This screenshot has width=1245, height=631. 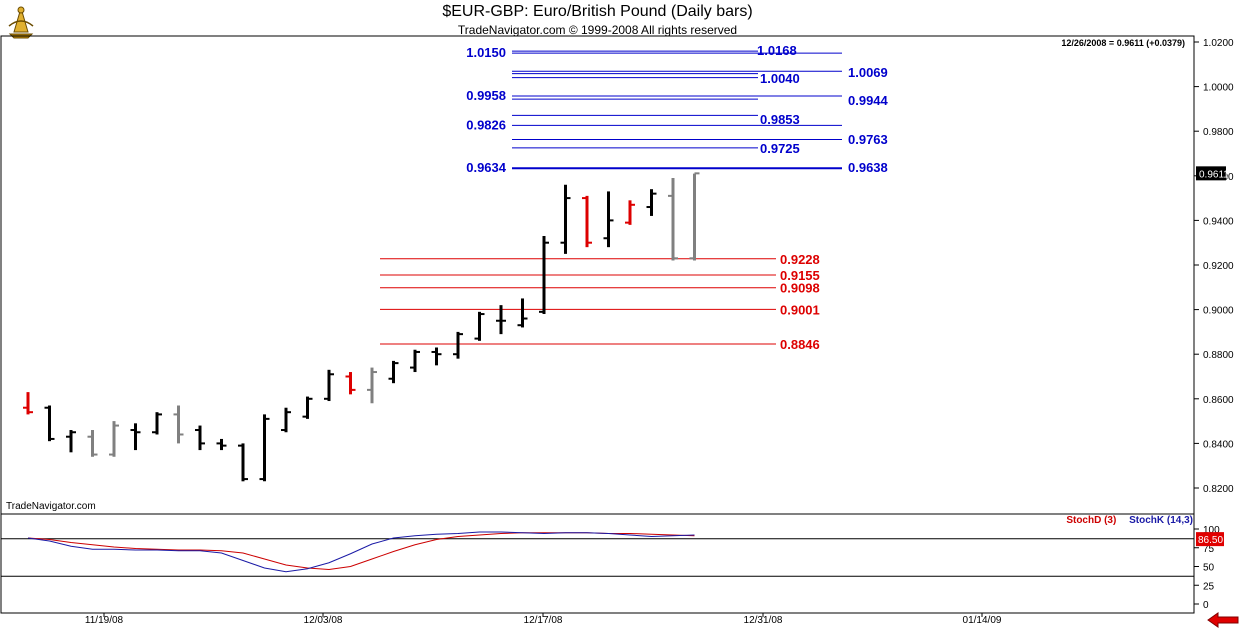 I want to click on fib-blue-label: 0.9958, so click(x=486, y=95).